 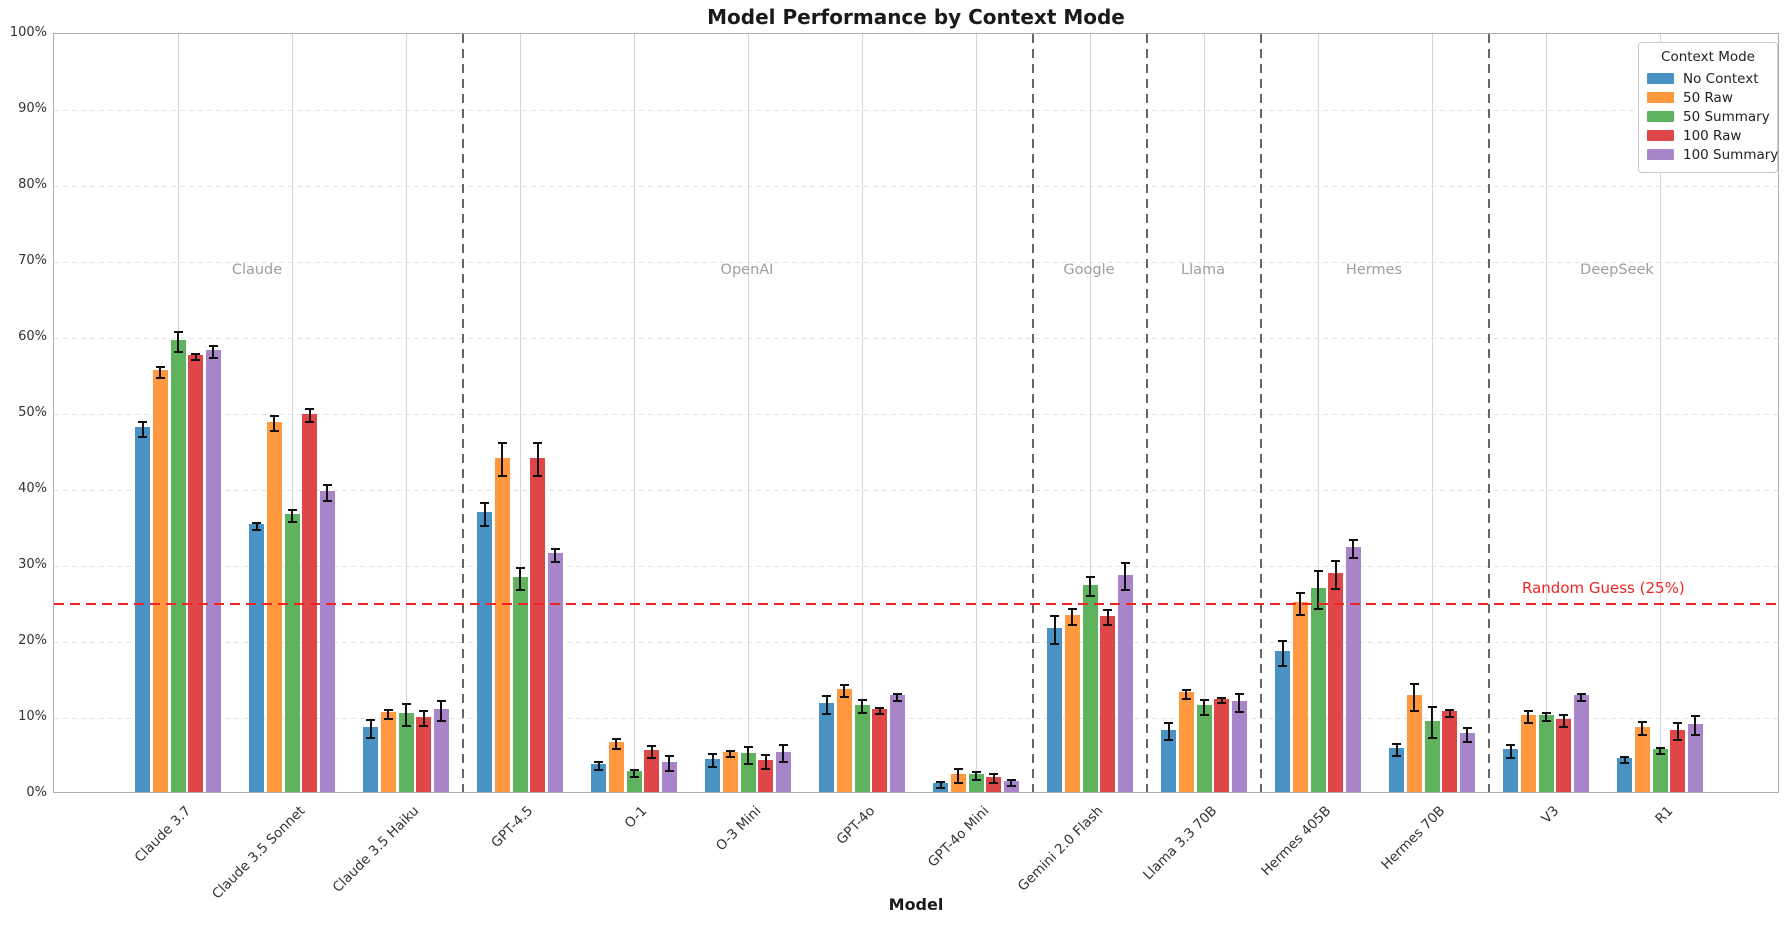 I want to click on legend-item: 50 Raw, so click(x=1708, y=97).